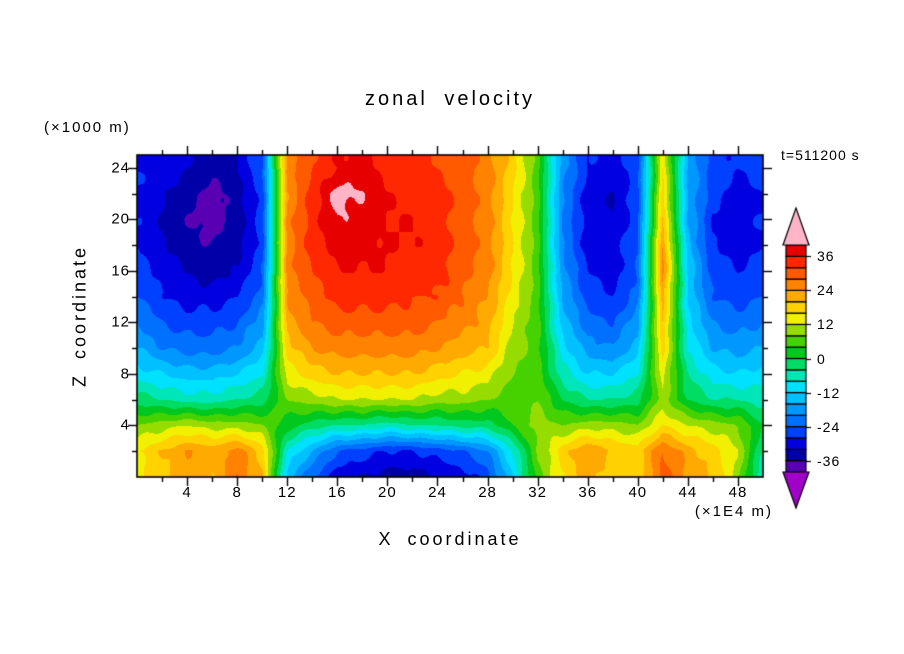 The width and height of the screenshot is (904, 654). I want to click on colorbar-tick-label: -36, so click(829, 460).